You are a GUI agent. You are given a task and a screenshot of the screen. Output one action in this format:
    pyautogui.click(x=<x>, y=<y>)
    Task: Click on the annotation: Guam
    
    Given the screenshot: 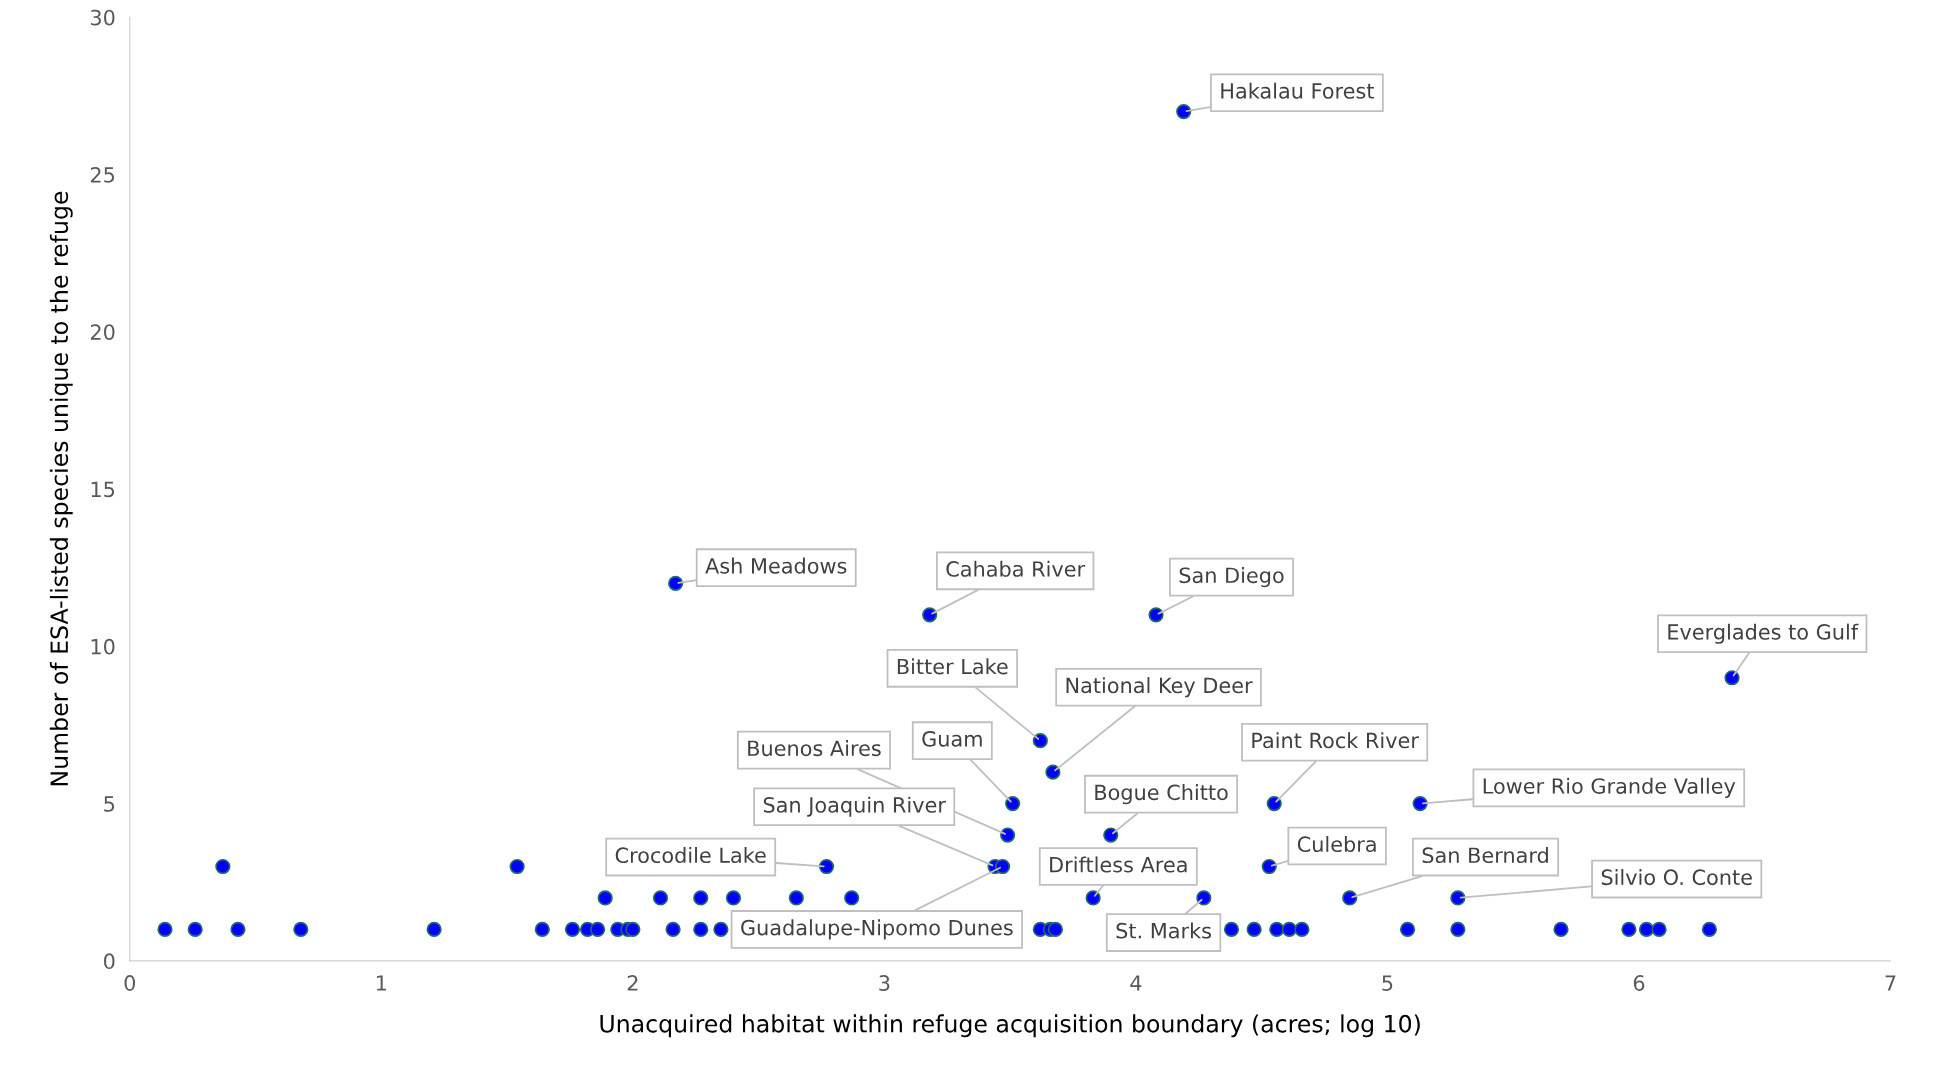 What is the action you would take?
    pyautogui.click(x=952, y=738)
    